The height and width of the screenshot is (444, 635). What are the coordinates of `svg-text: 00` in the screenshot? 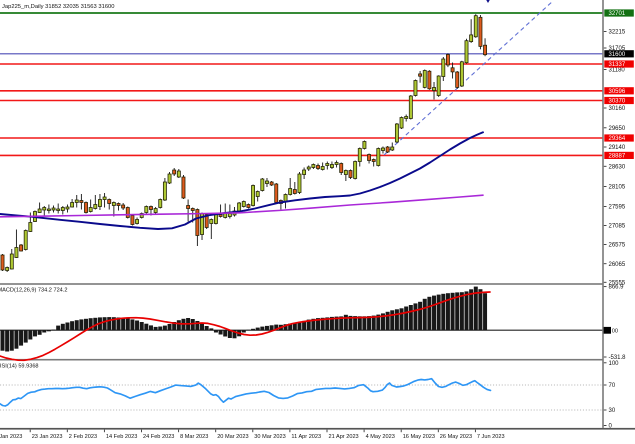 It's located at (615, 331).